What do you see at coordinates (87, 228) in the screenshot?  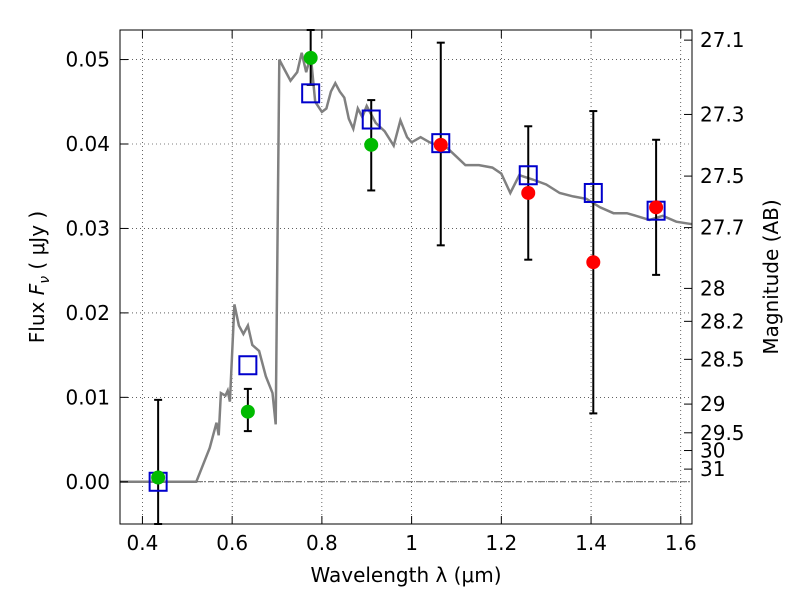 I see `y-tick-label: 0.03` at bounding box center [87, 228].